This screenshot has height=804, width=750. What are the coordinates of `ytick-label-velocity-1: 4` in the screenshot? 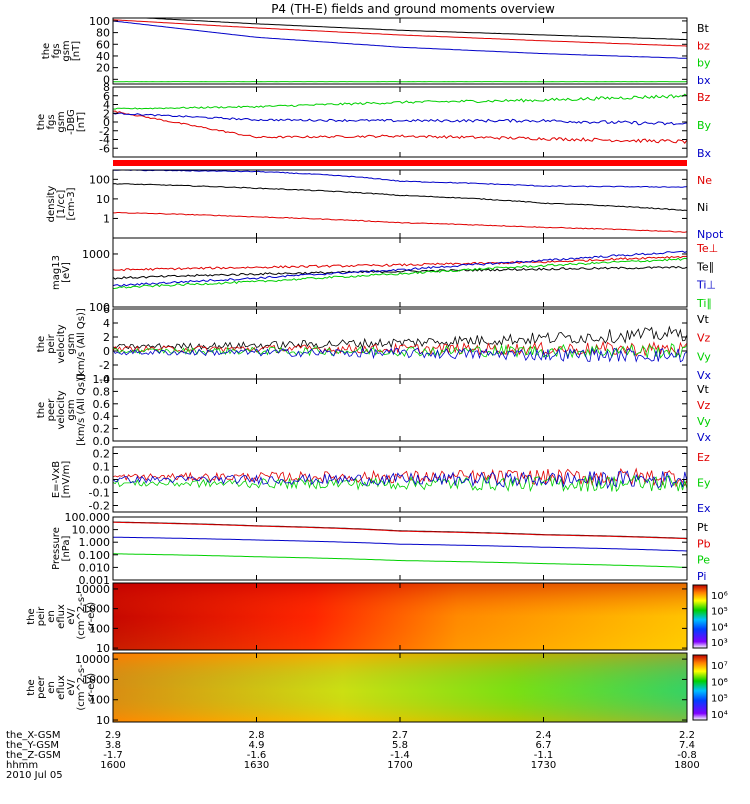 It's located at (106, 323).